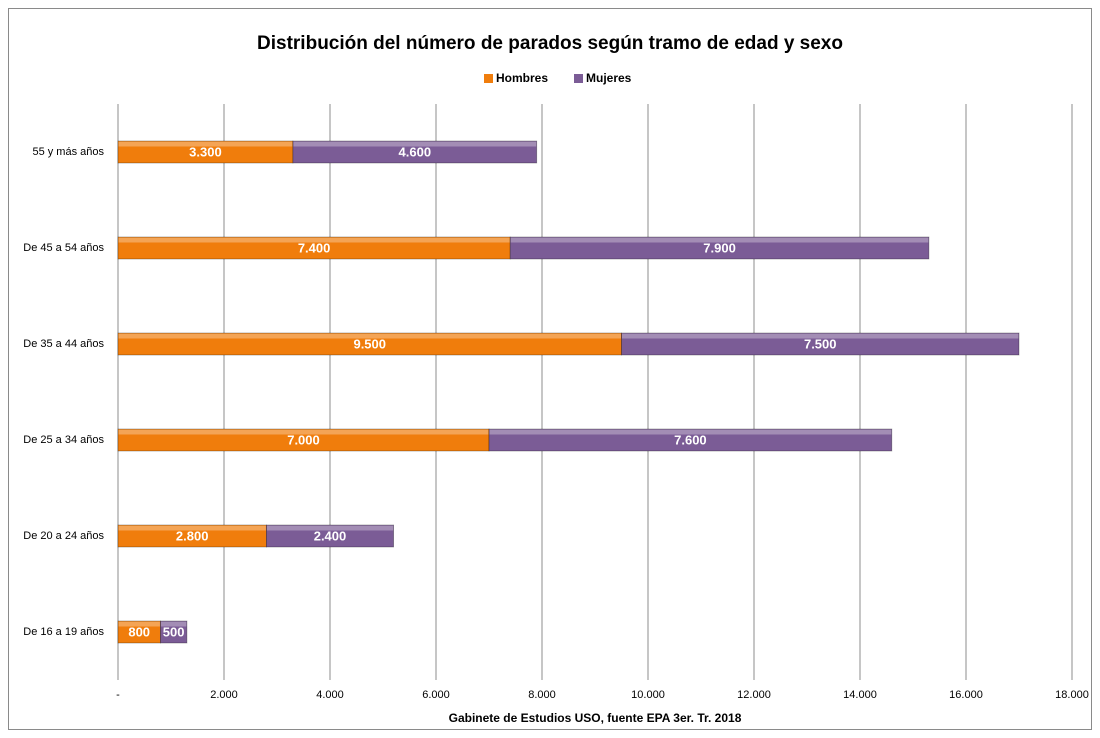 The height and width of the screenshot is (738, 1100). I want to click on y-tick-label: De 16 a 19 años, so click(63, 632).